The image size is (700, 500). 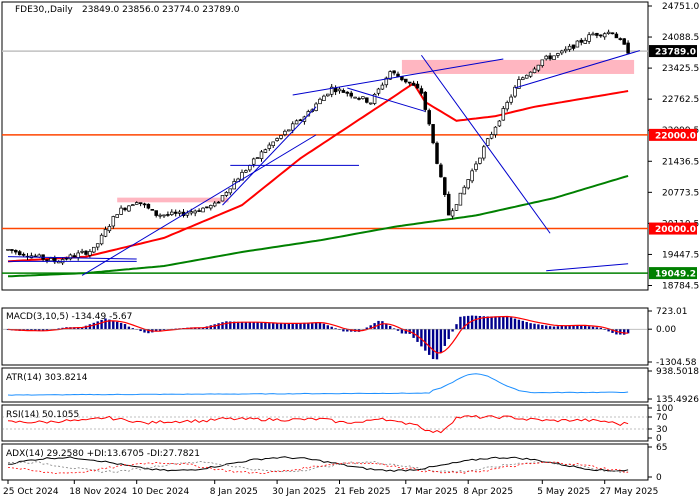 What do you see at coordinates (677, 400) in the screenshot?
I see `axis-tick-label: 135.4926` at bounding box center [677, 400].